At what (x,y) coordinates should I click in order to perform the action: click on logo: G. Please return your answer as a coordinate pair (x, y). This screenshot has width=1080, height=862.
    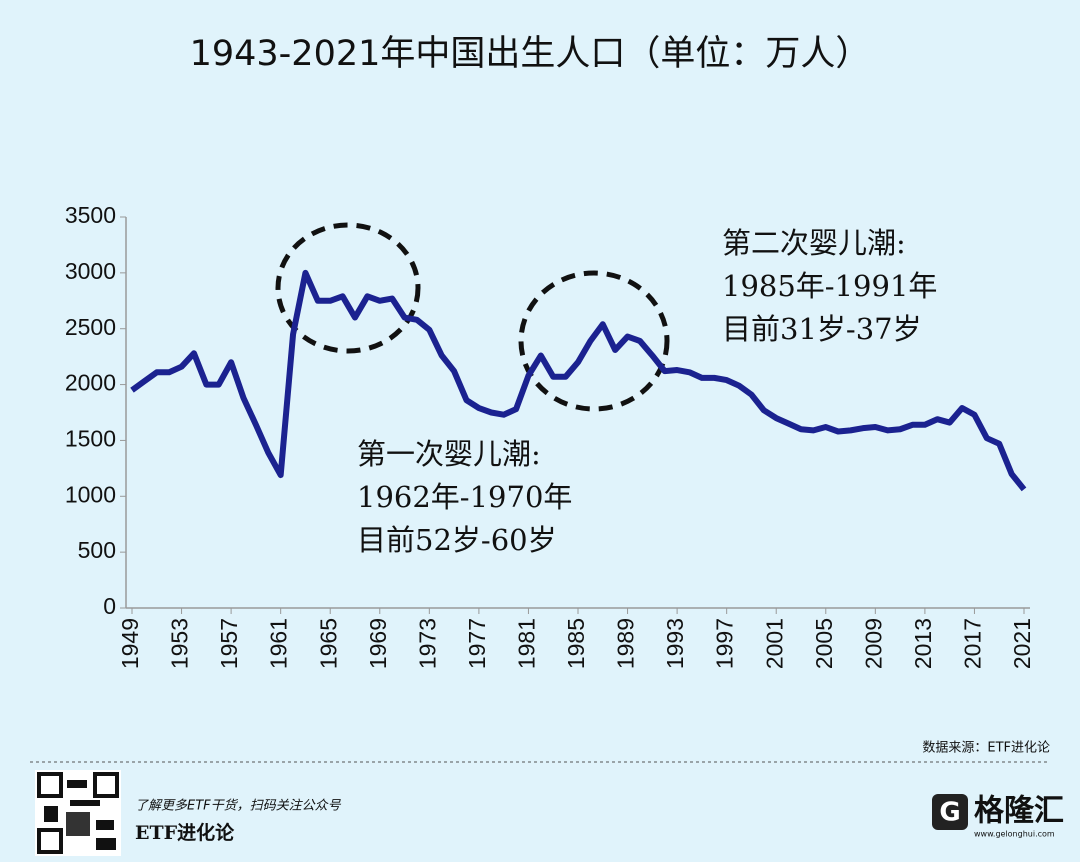
    Looking at the image, I should click on (950, 812).